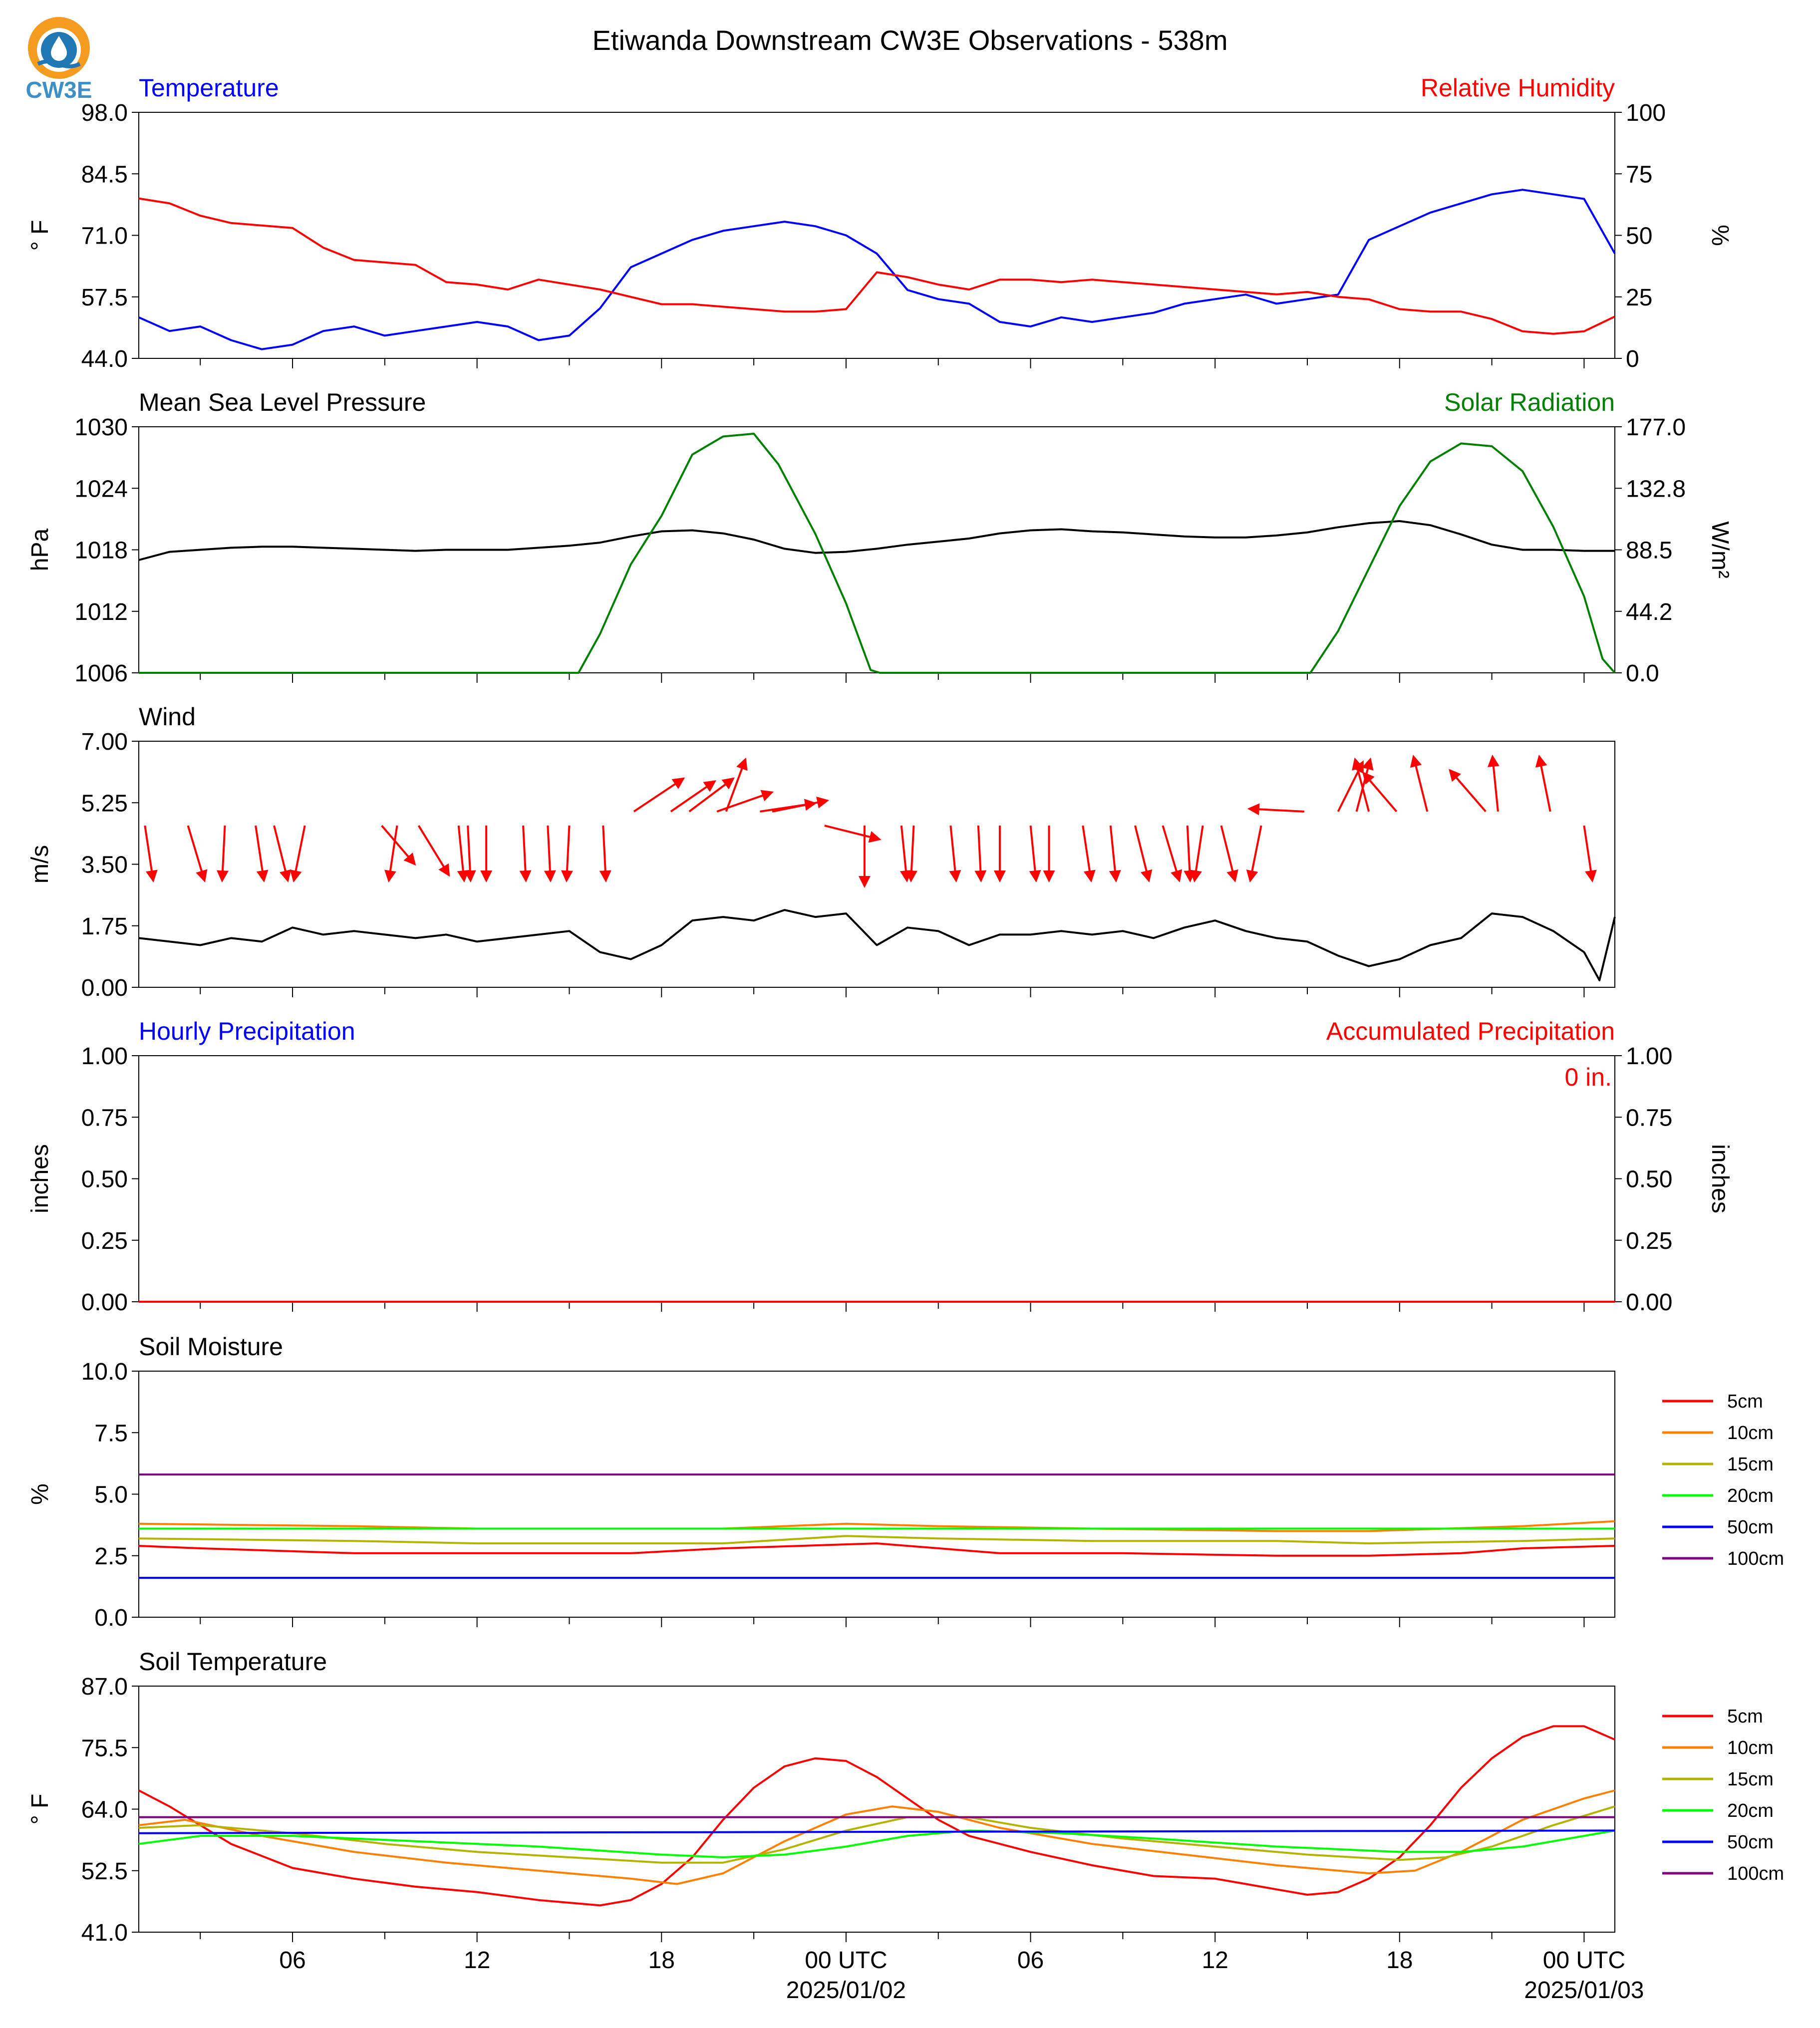 Image resolution: width=1820 pixels, height=2028 pixels. I want to click on y2-tick-label: 0.00, so click(1649, 1302).